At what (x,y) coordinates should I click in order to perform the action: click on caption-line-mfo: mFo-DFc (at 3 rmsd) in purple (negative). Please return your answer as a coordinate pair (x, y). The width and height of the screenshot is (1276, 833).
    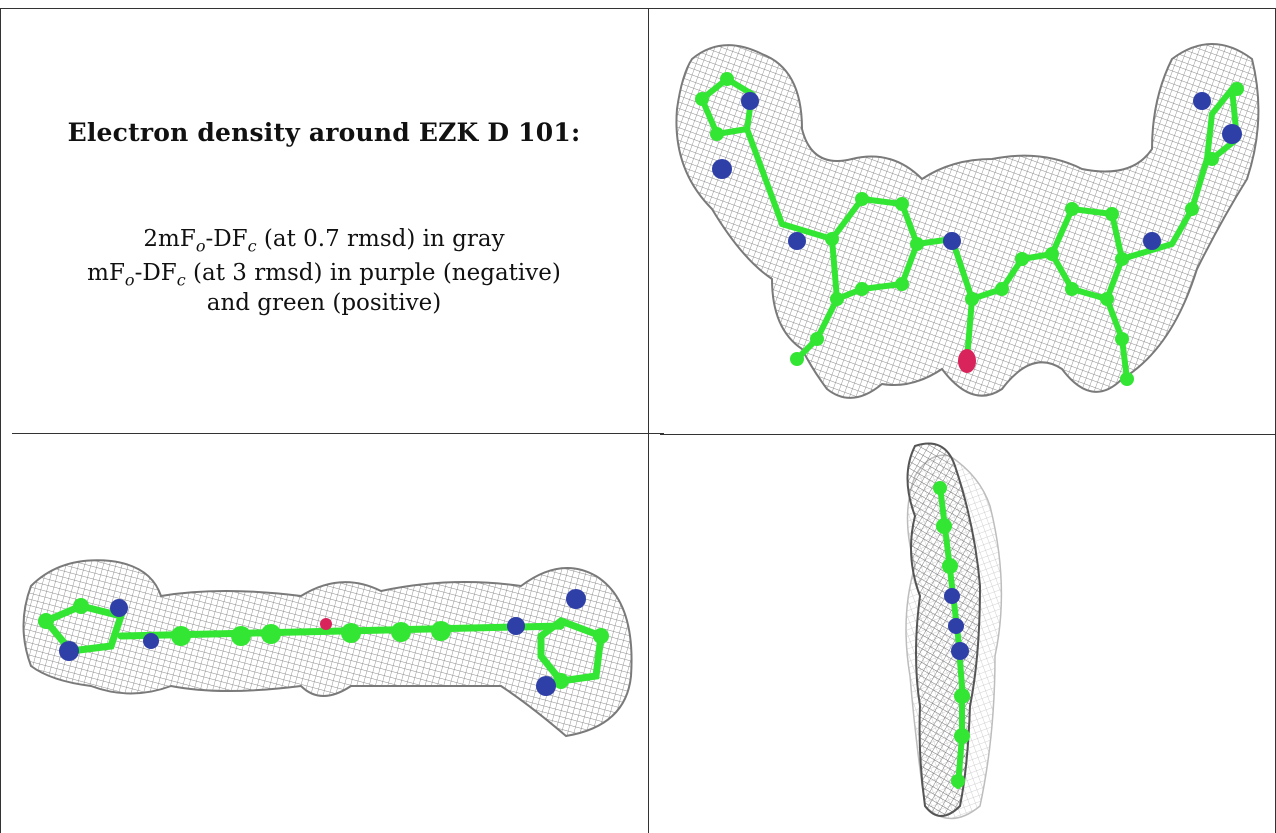
    Looking at the image, I should click on (324, 275).